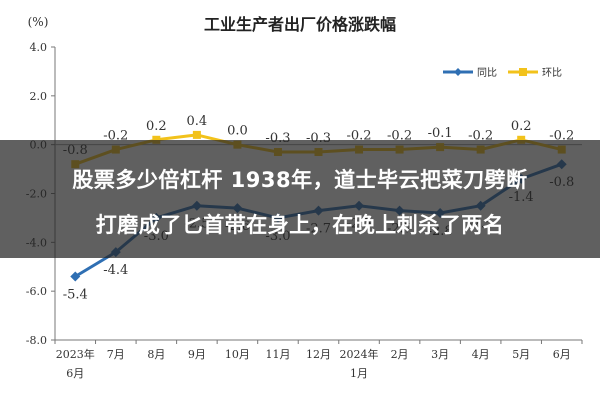 This screenshot has height=400, width=600. Describe the element at coordinates (39, 96) in the screenshot. I see `y-tick-label: 2.0` at that location.